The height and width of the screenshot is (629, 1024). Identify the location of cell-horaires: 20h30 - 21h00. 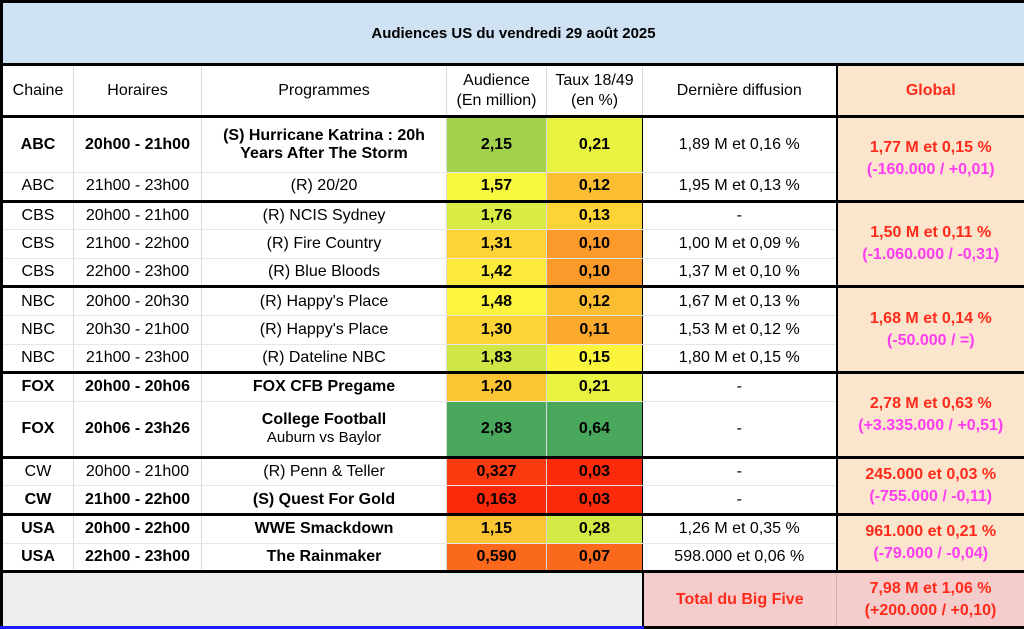
(138, 329).